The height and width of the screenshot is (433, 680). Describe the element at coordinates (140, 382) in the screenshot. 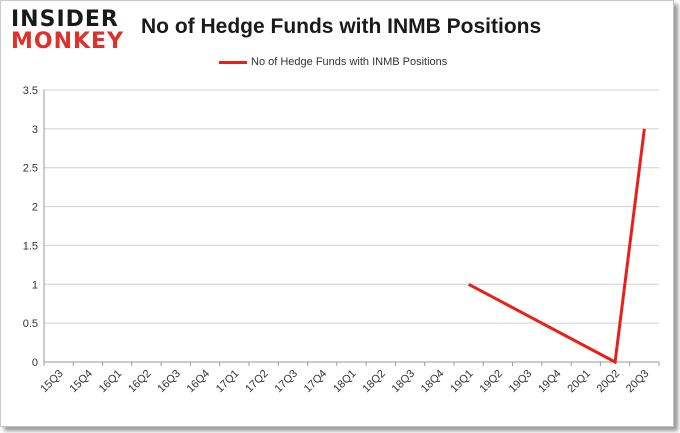

I see `x-tick-label: 16Q2` at that location.